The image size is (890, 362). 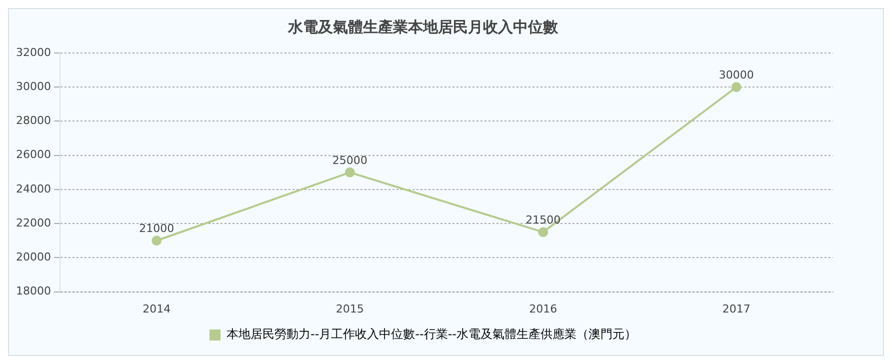 What do you see at coordinates (736, 75) in the screenshot?
I see `data-label: 30000` at bounding box center [736, 75].